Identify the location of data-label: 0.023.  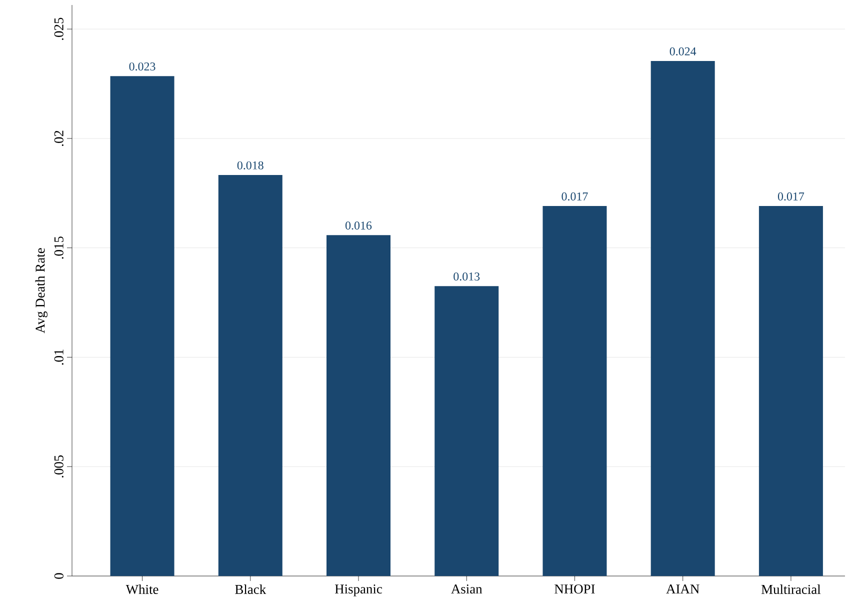
(142, 66).